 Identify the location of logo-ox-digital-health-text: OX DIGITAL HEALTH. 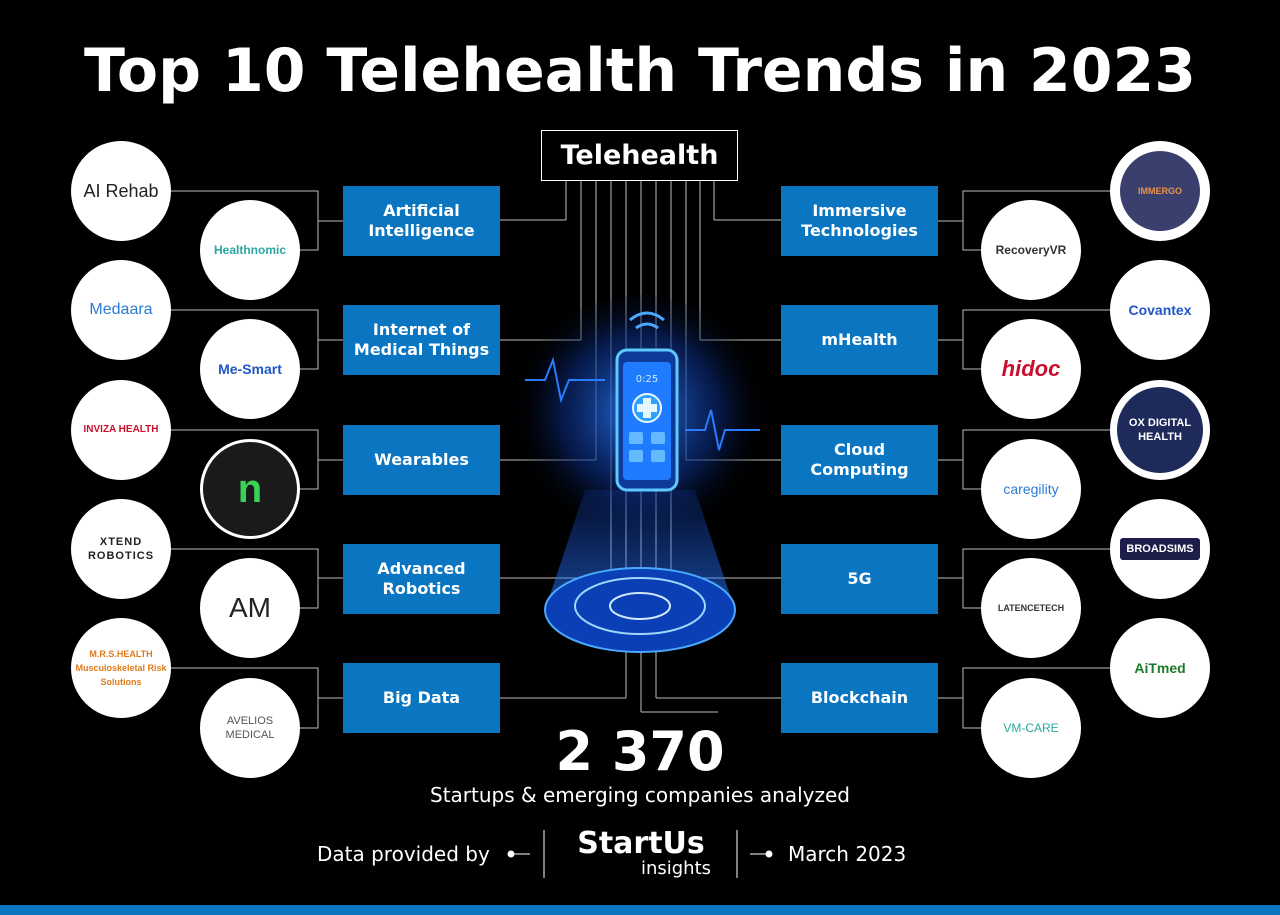
(1160, 430).